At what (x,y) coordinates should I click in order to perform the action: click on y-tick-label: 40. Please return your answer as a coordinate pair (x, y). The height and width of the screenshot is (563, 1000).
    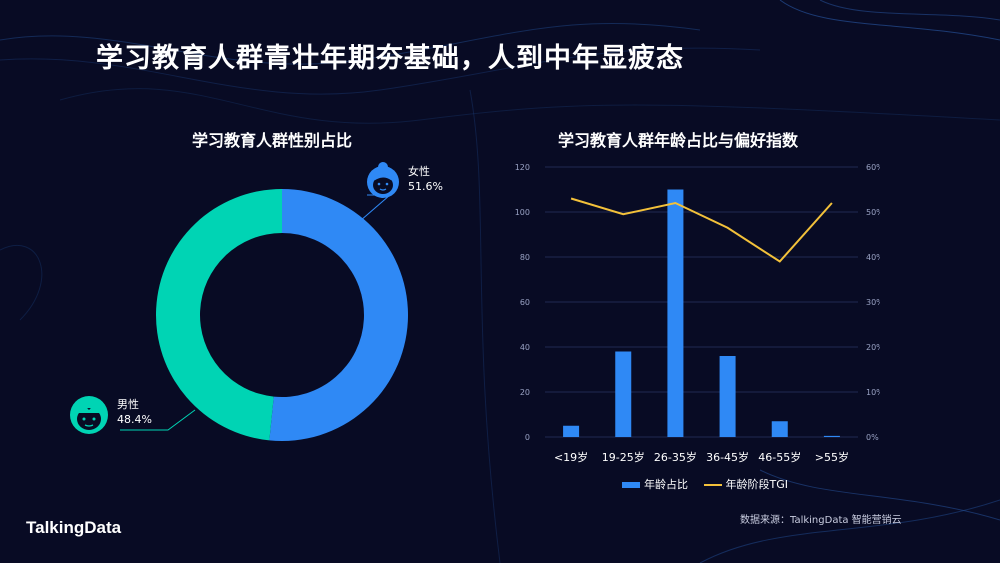
    Looking at the image, I should click on (525, 347).